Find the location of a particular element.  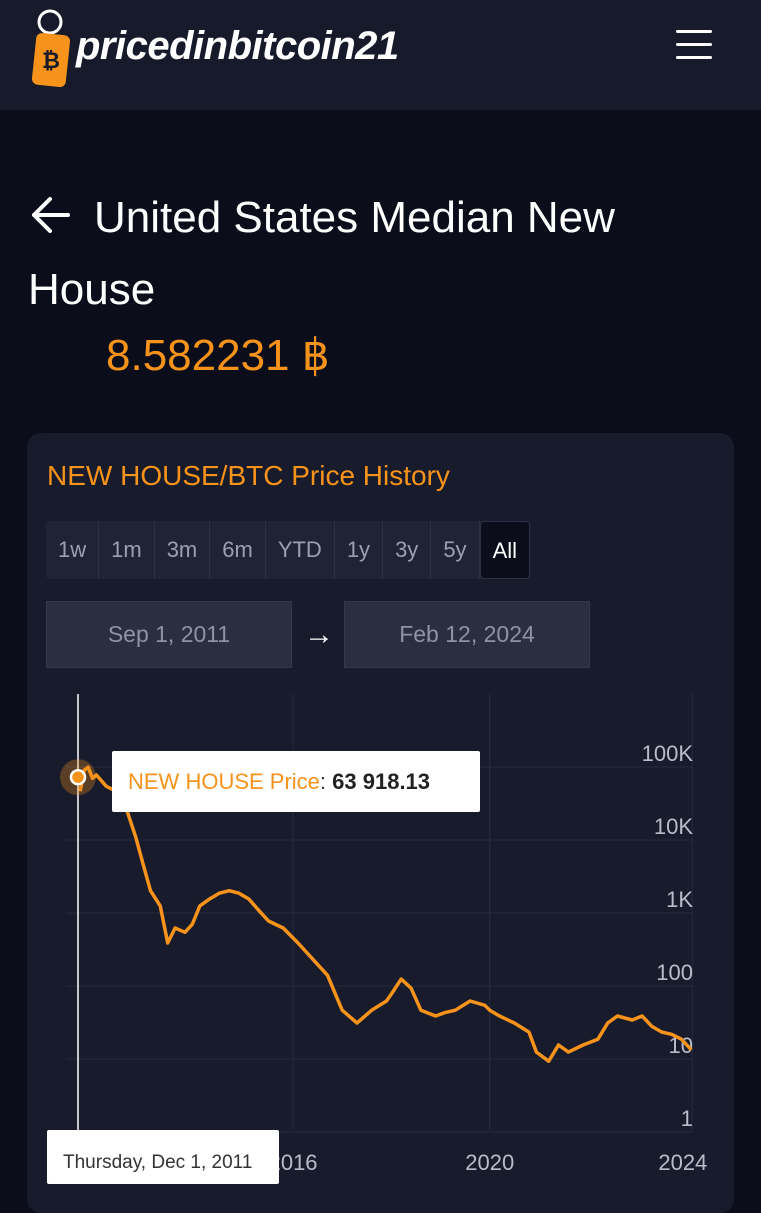

range-button-5y: 5y is located at coordinates (455, 550).